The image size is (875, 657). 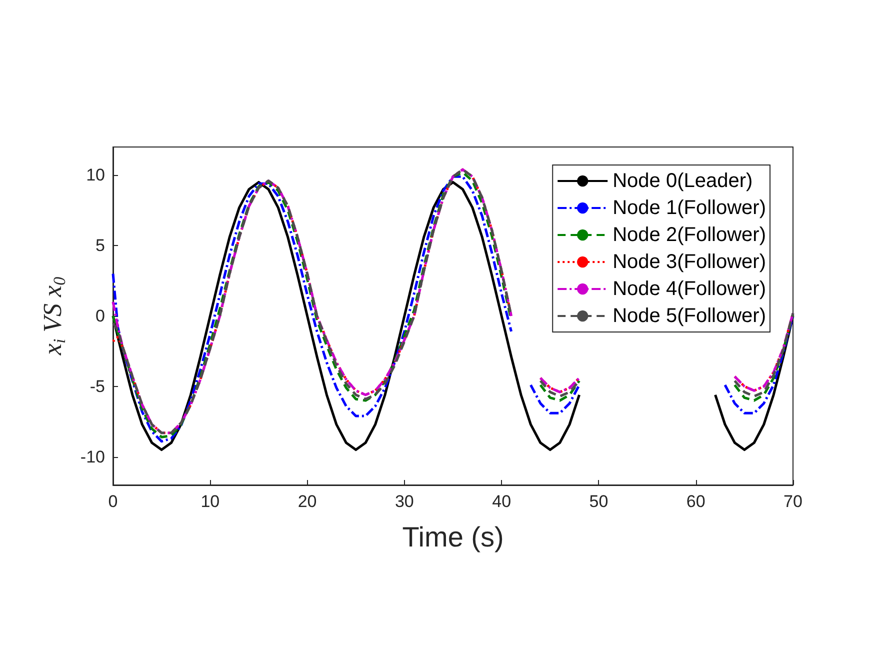 What do you see at coordinates (689, 289) in the screenshot?
I see `legend-label: Node 4(Follower)` at bounding box center [689, 289].